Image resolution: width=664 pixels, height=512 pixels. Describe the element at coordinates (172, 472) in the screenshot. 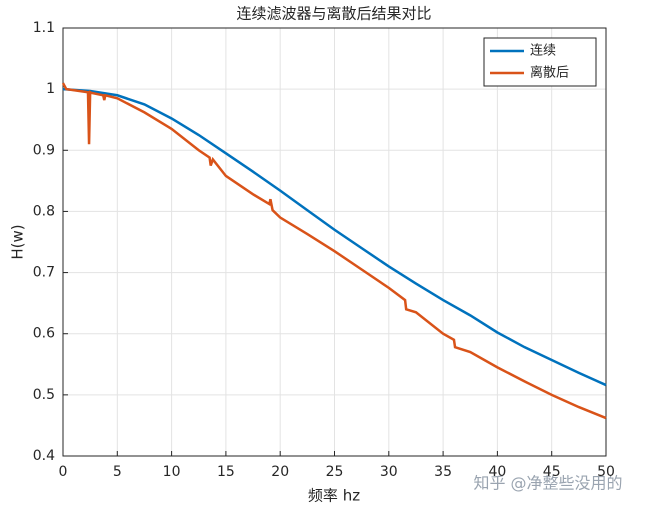

I see `x-tick-label: 10` at that location.